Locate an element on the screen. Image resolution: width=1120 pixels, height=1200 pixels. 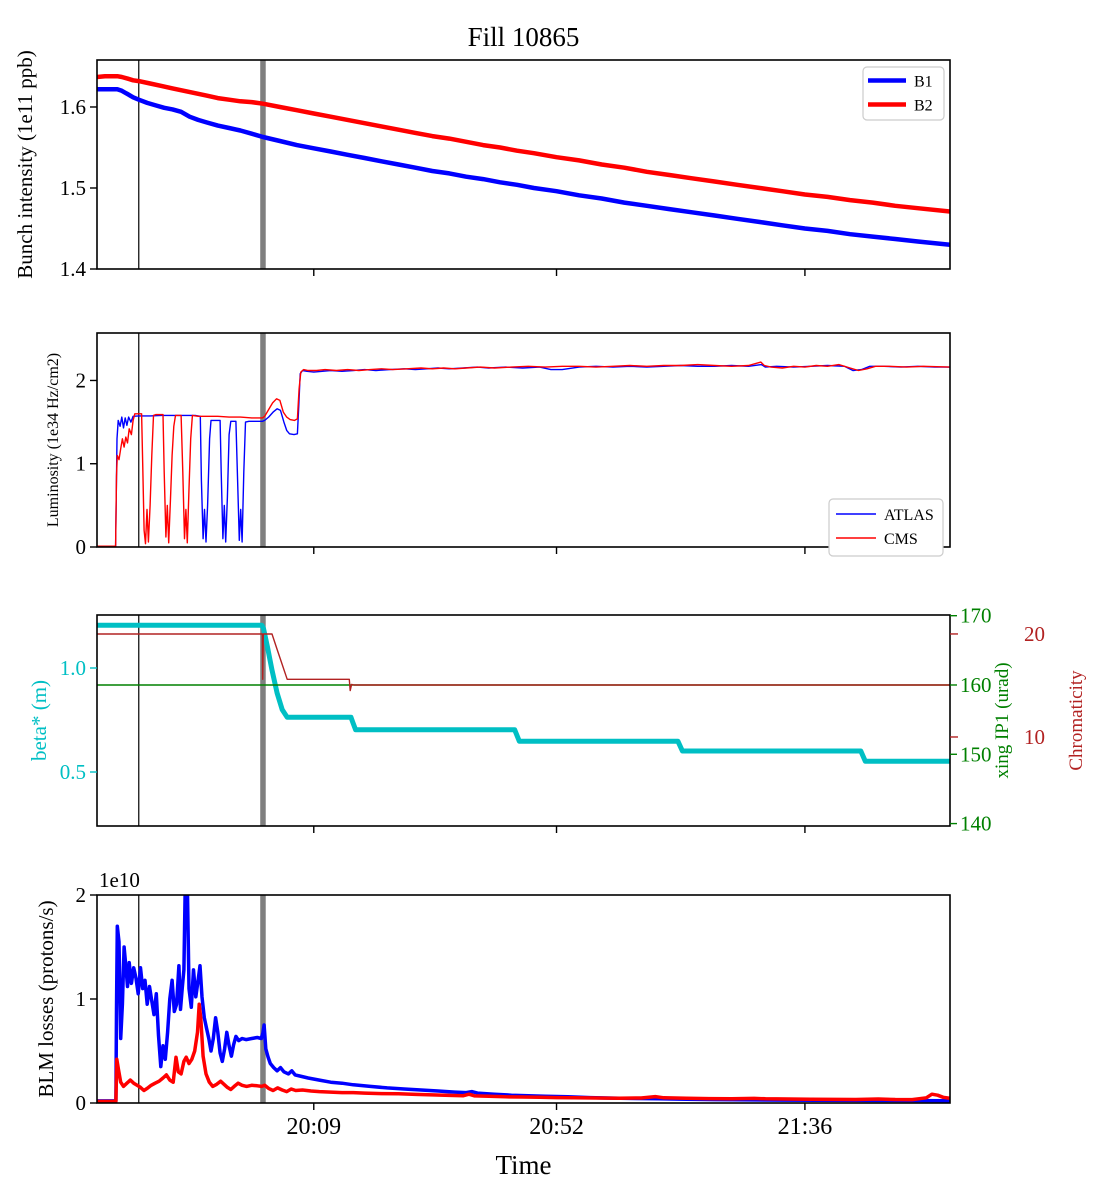
series-CMS is located at coordinates (523, 454).